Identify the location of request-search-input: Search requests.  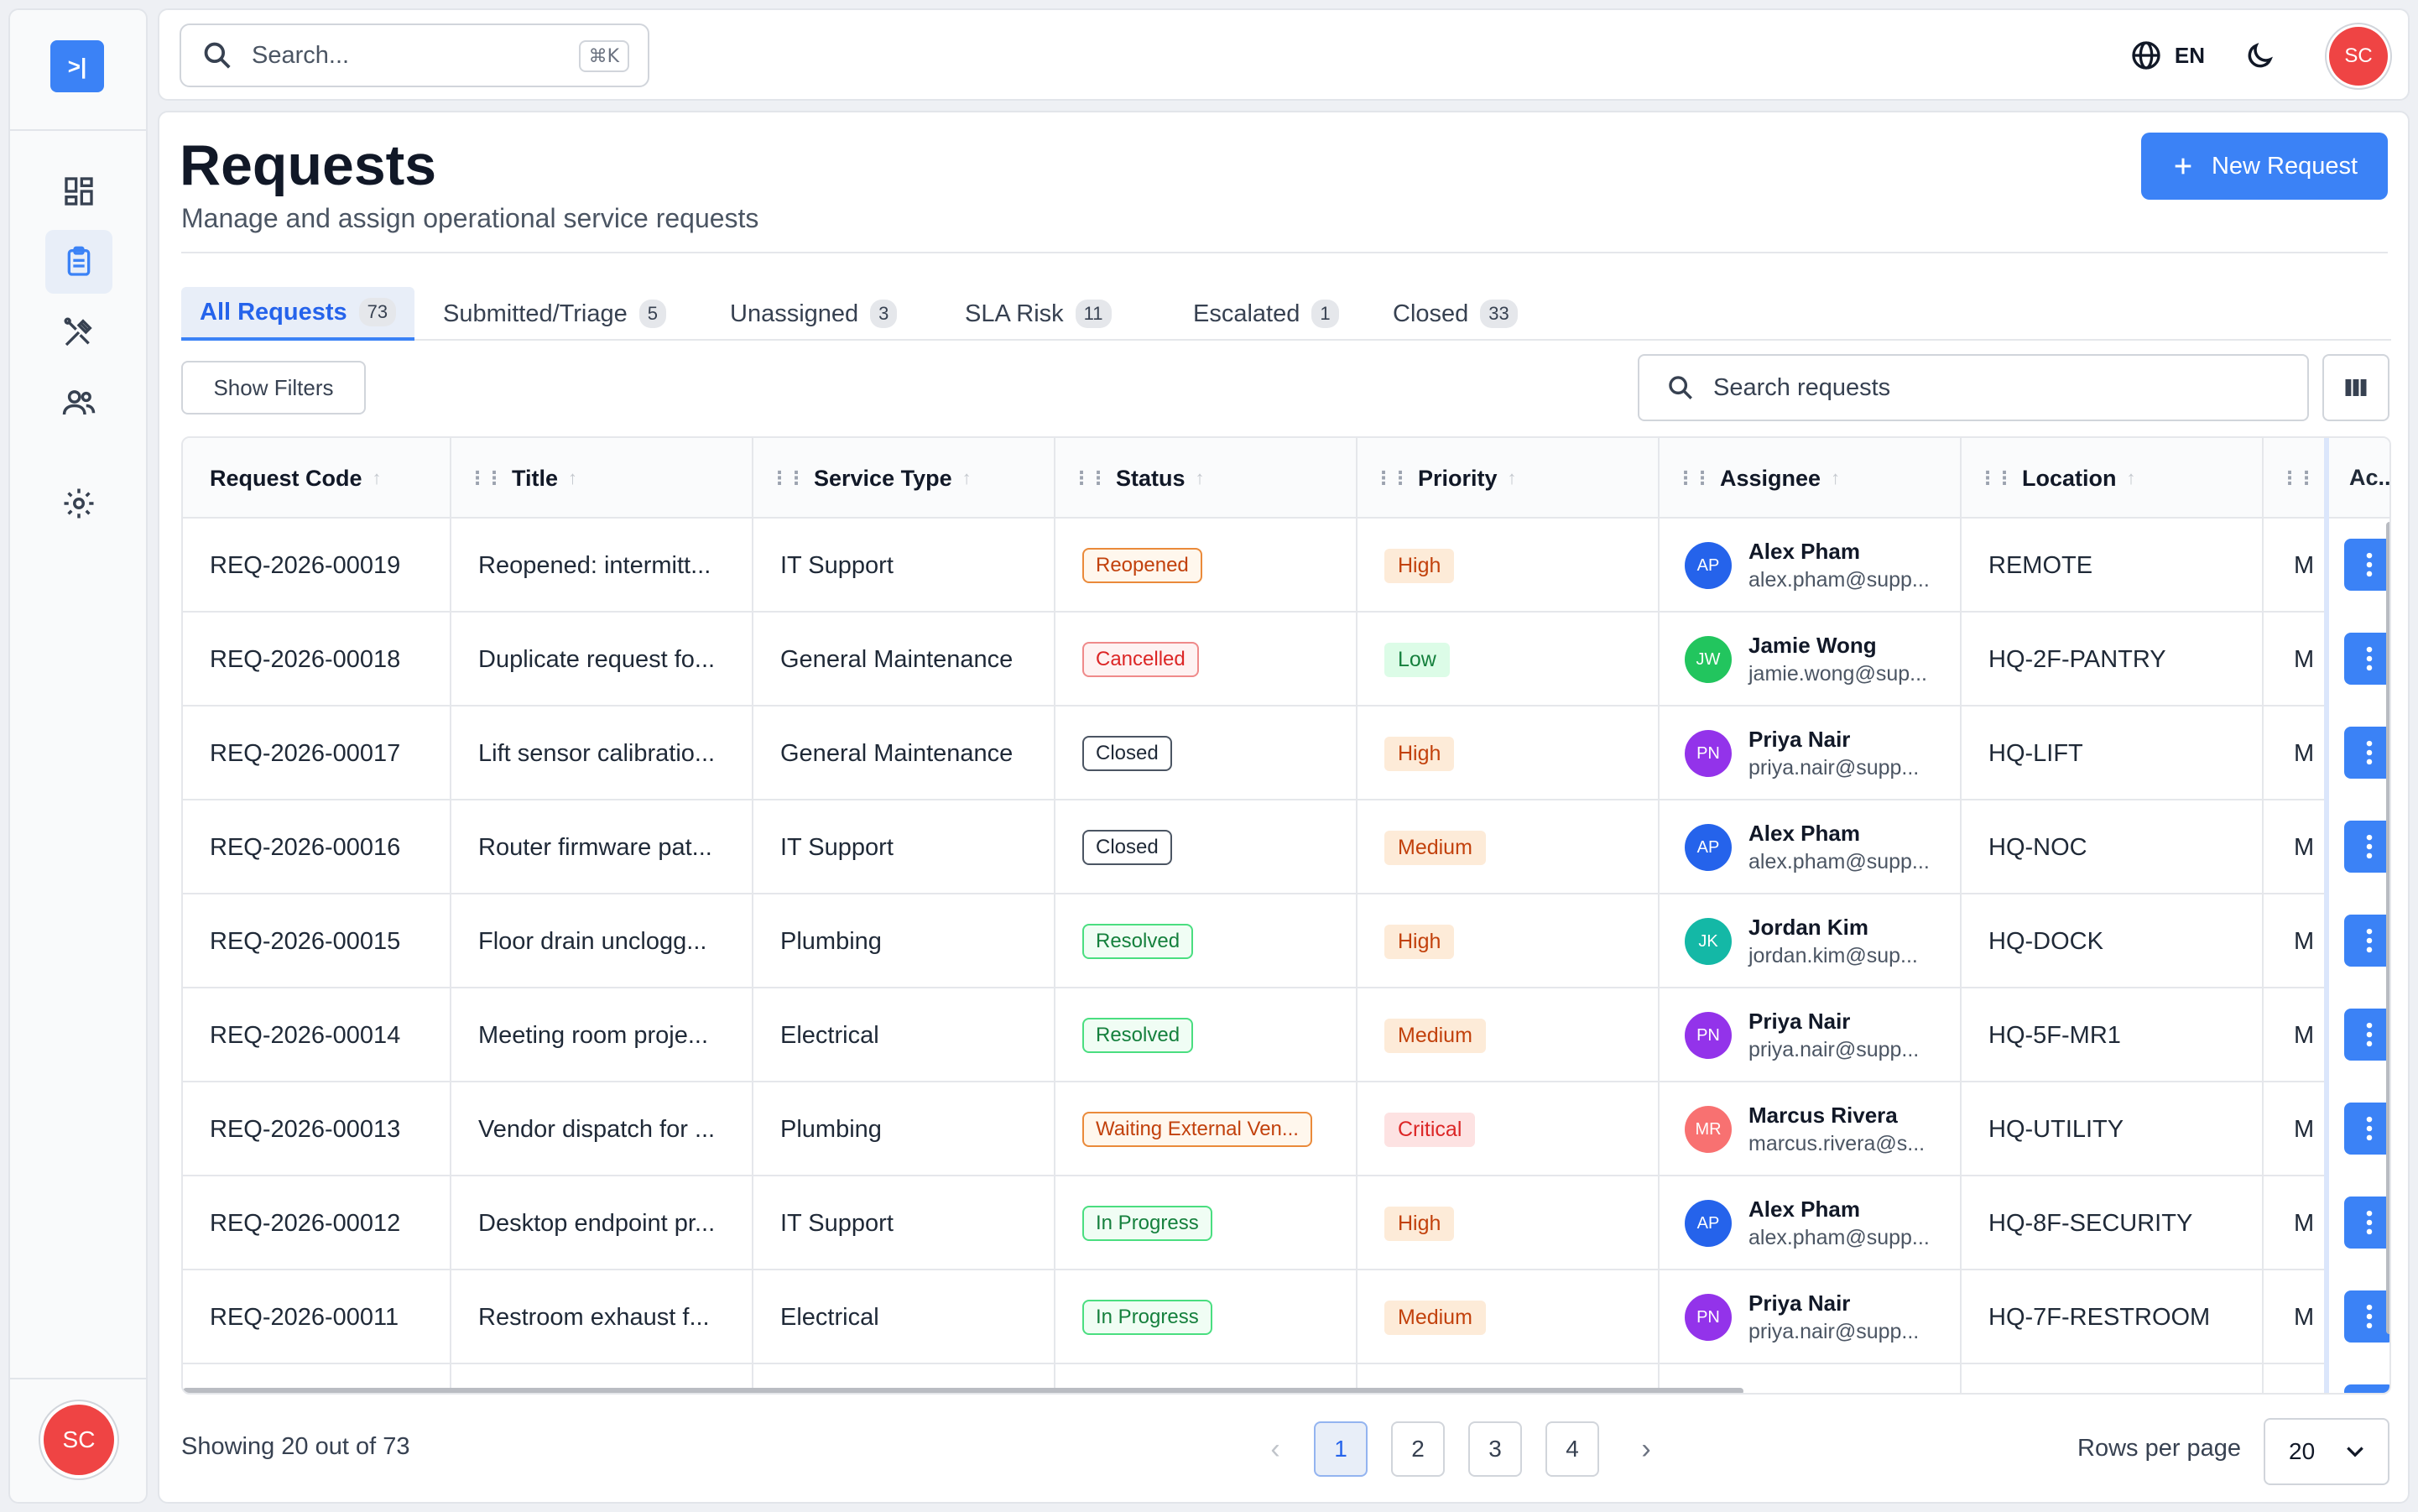
(1973, 388).